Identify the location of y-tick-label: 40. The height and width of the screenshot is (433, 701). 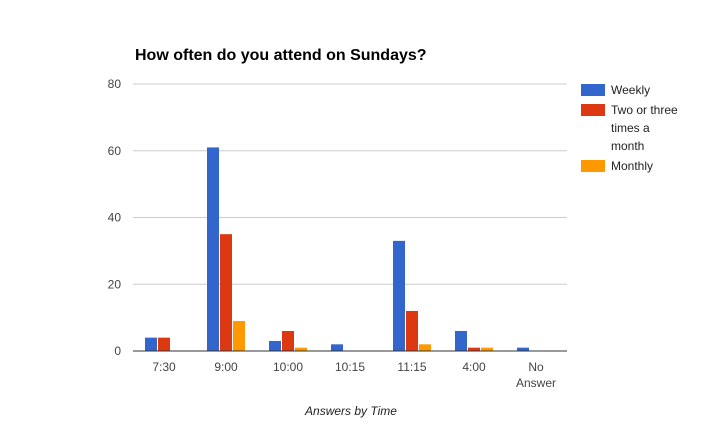
(115, 218).